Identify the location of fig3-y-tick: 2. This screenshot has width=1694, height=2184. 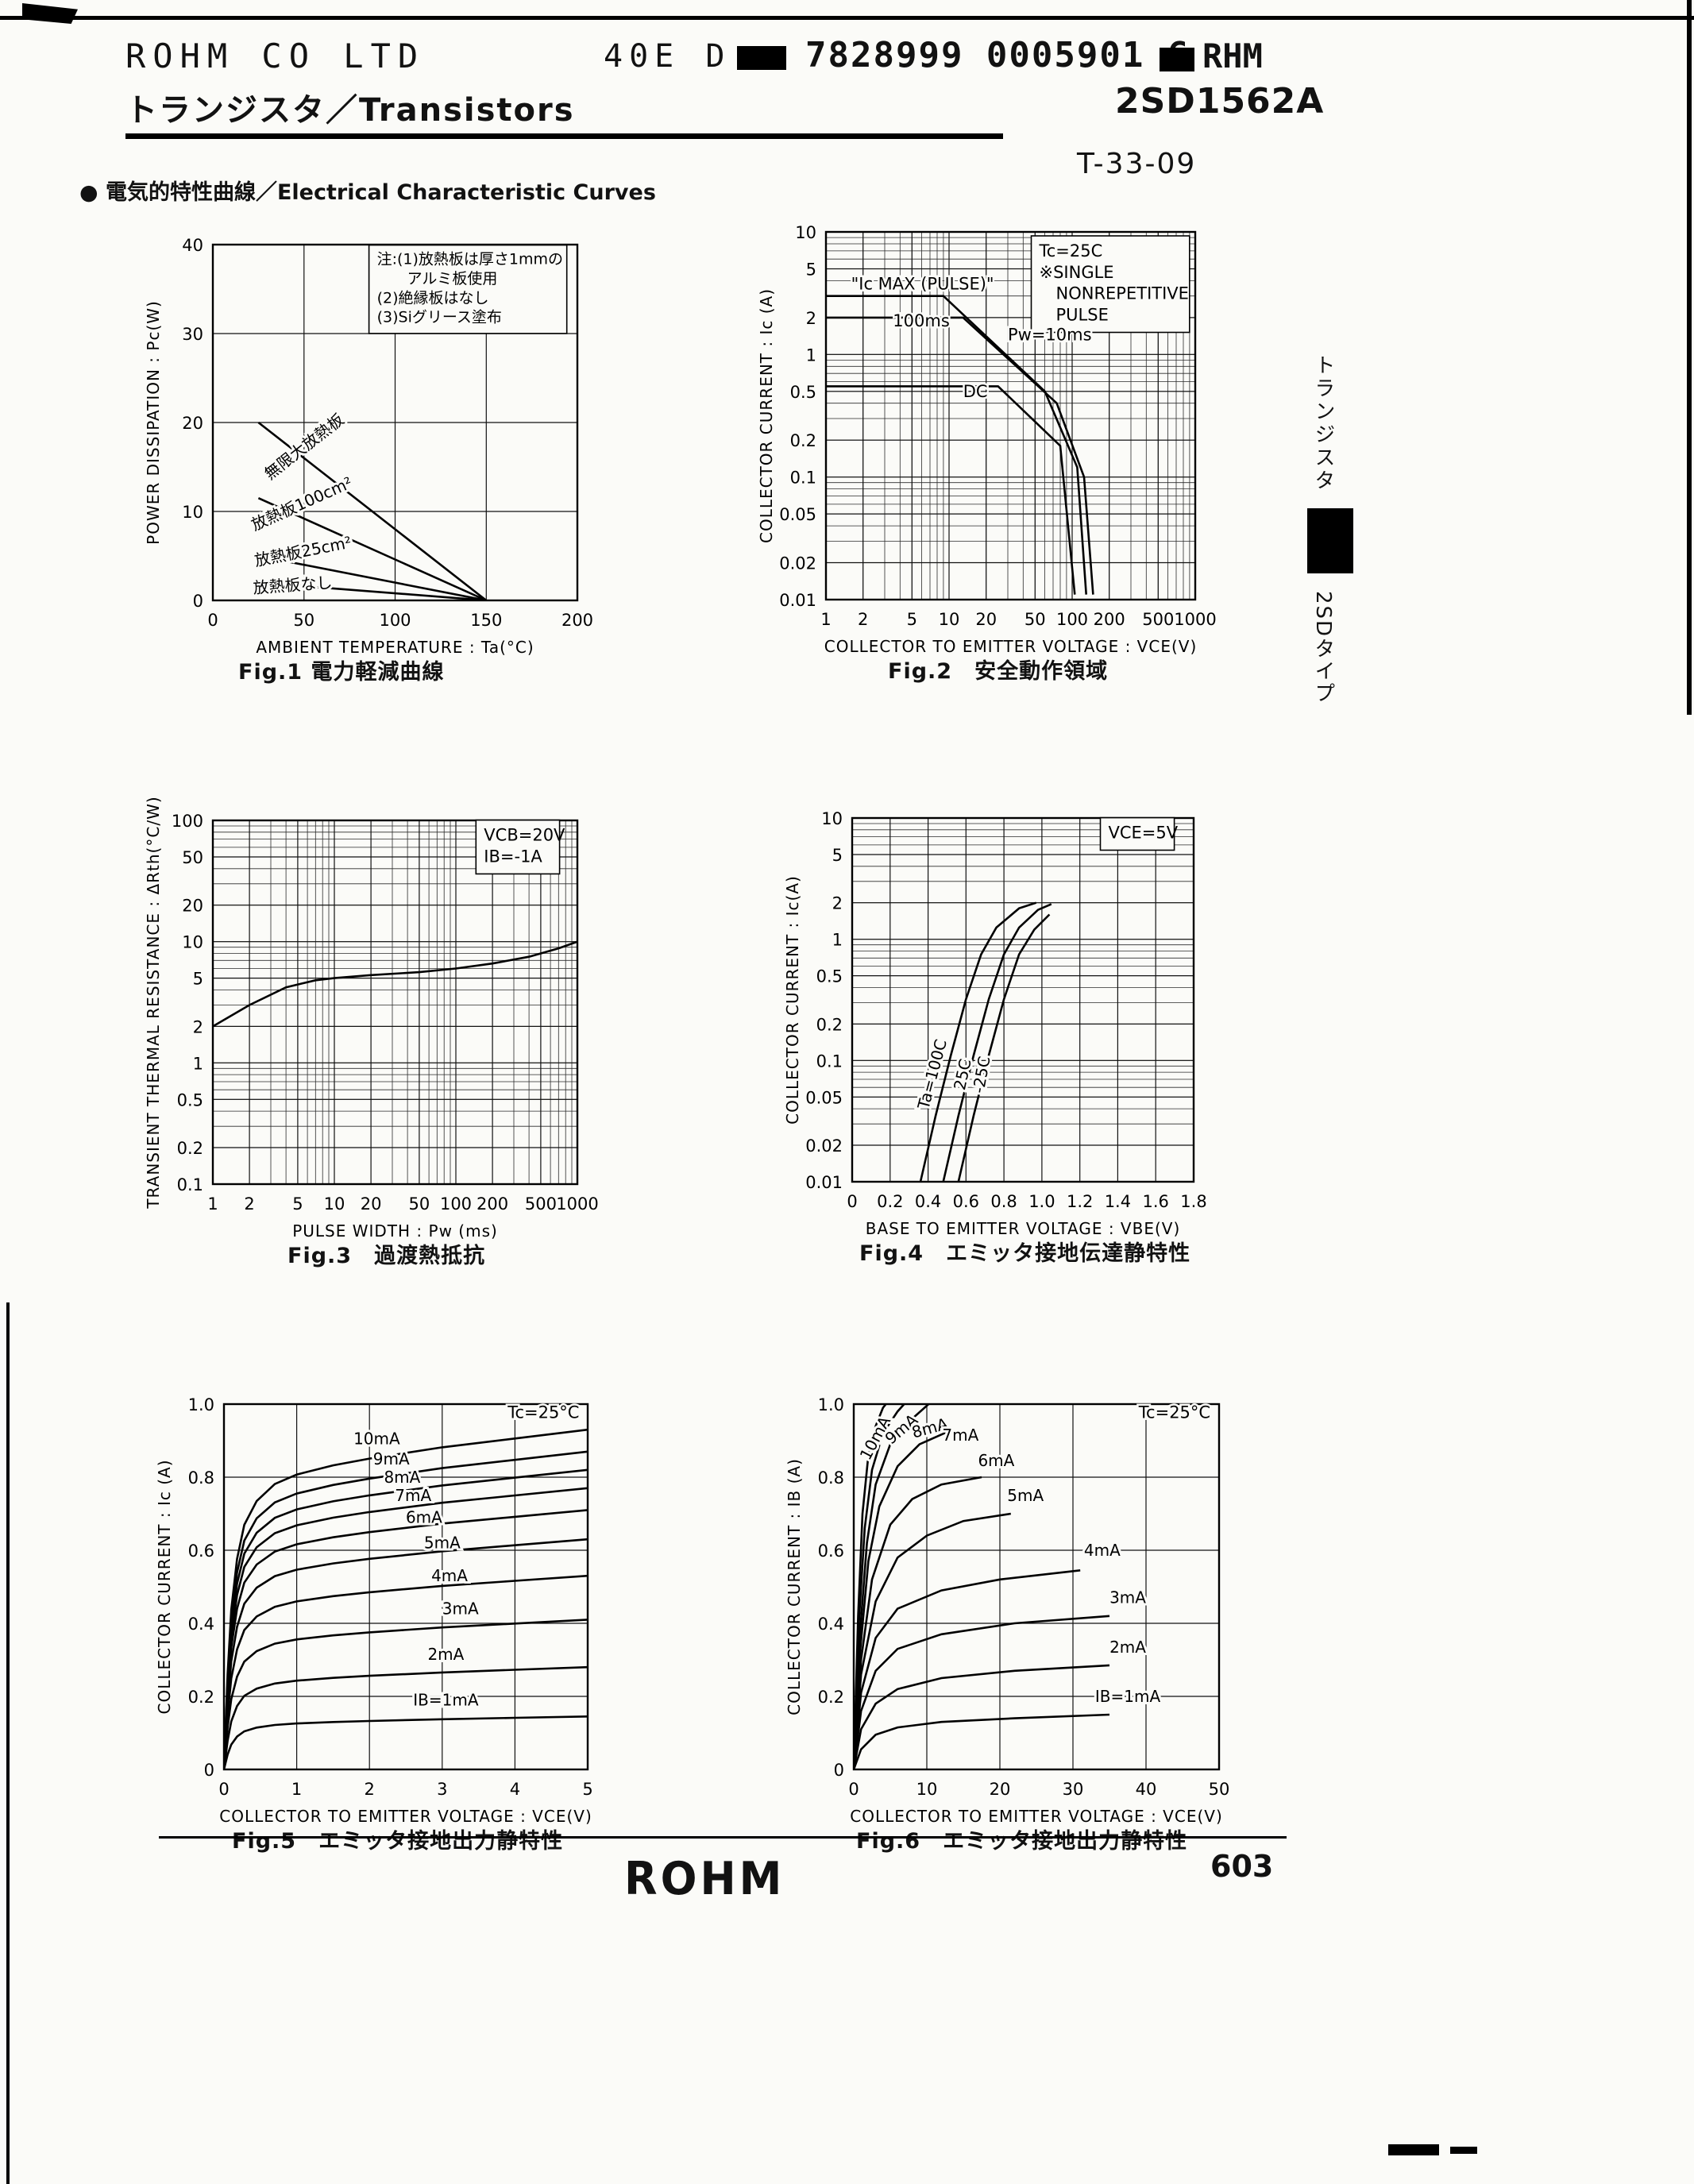
(198, 1026).